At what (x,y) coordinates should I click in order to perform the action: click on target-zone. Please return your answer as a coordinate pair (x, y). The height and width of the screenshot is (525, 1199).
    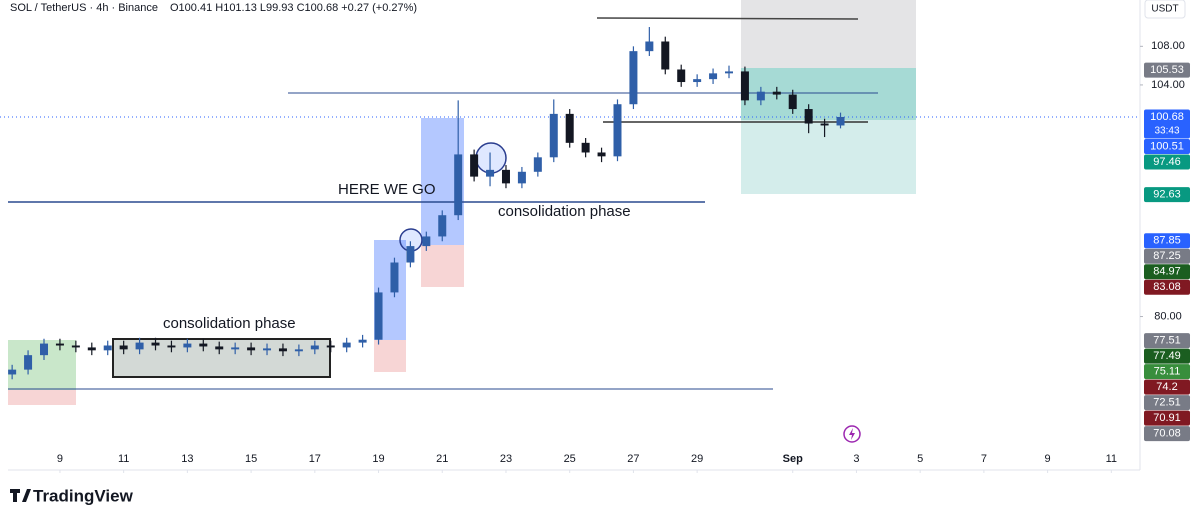
    Looking at the image, I should click on (828, 34).